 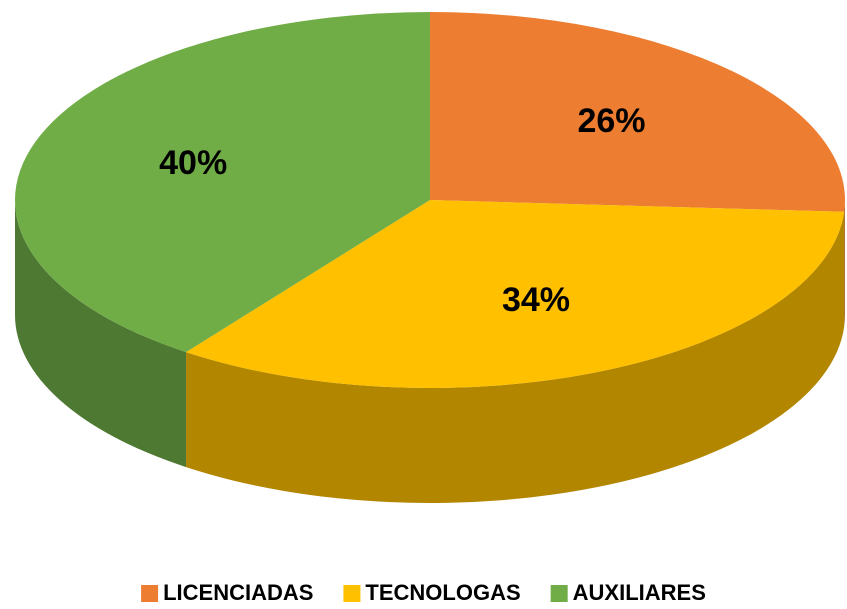 What do you see at coordinates (536, 300) in the screenshot?
I see `data-label: 34%` at bounding box center [536, 300].